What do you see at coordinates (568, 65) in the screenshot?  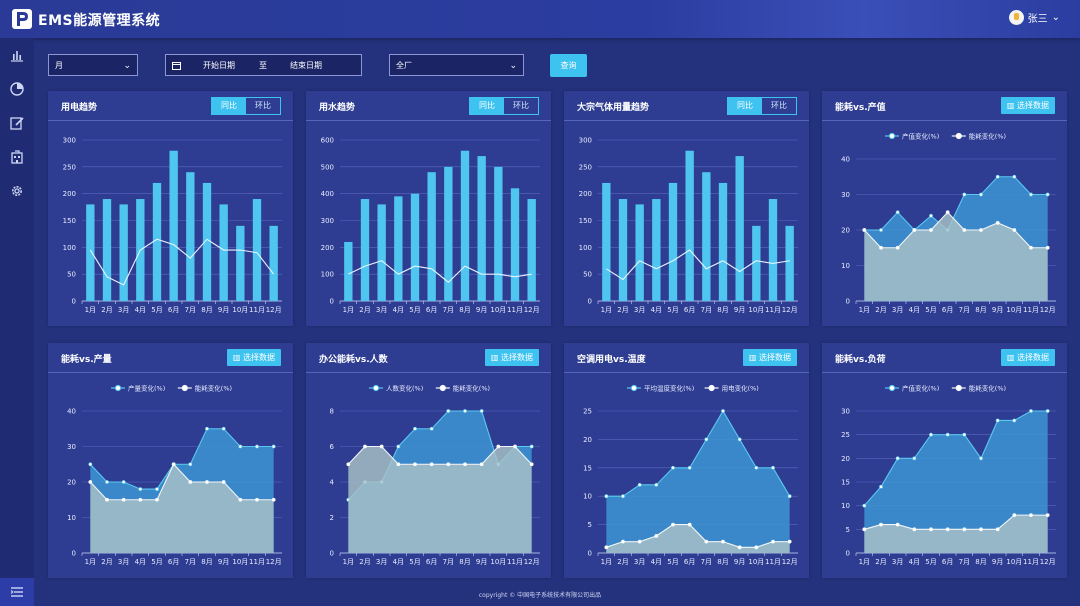 I see `query-button: 查询` at bounding box center [568, 65].